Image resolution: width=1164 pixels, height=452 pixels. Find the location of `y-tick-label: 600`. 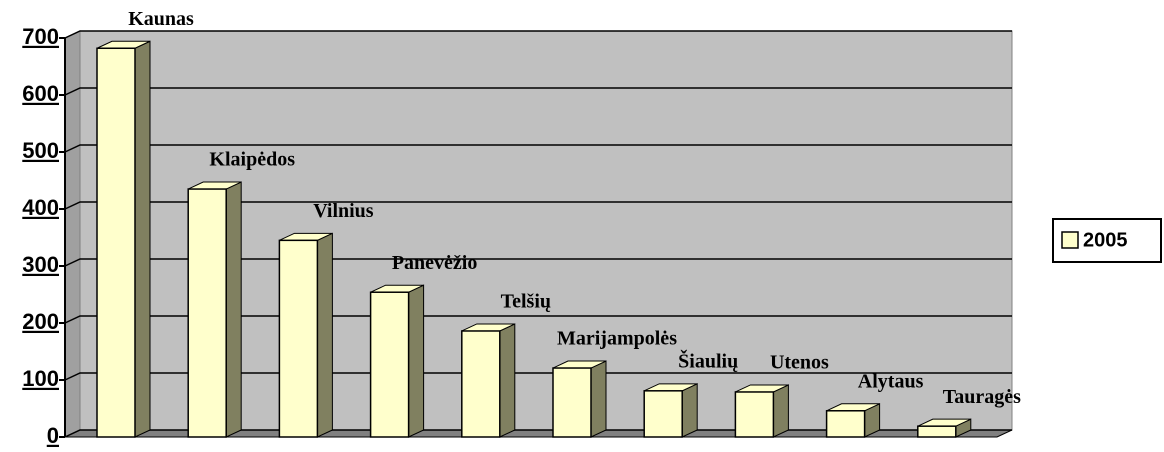

y-tick-label: 600 is located at coordinates (40, 93).